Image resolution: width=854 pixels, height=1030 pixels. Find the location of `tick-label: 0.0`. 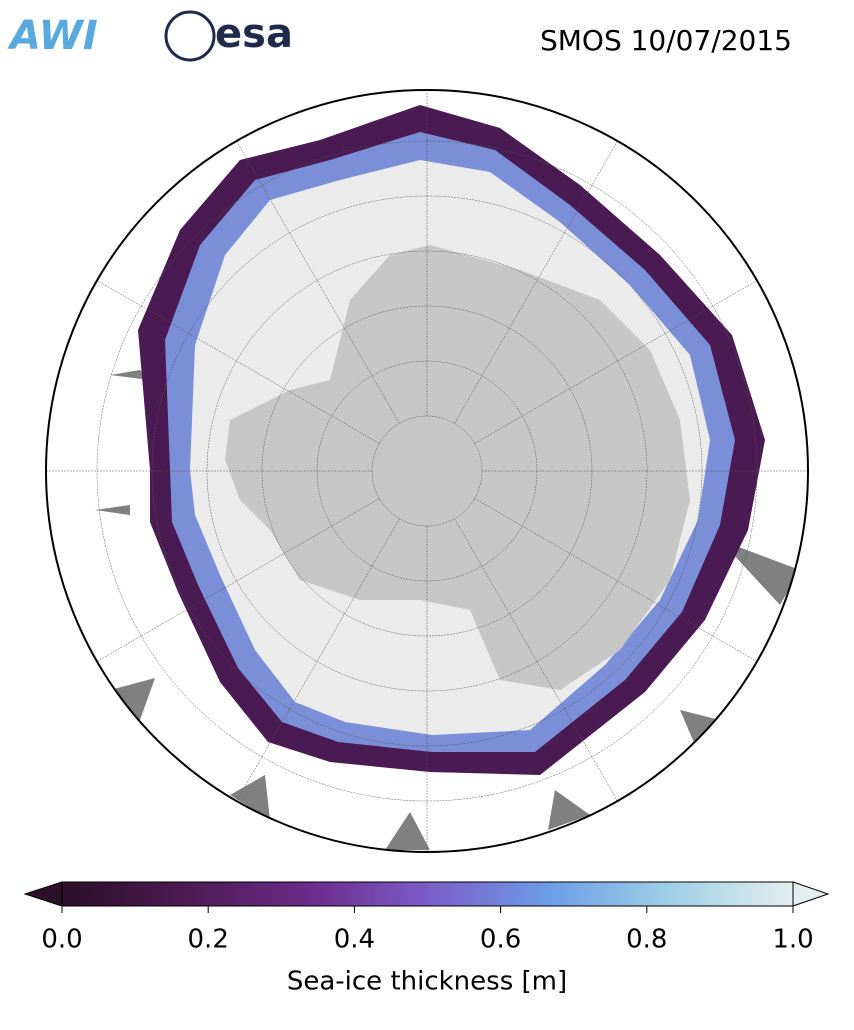

tick-label: 0.0 is located at coordinates (61, 940).